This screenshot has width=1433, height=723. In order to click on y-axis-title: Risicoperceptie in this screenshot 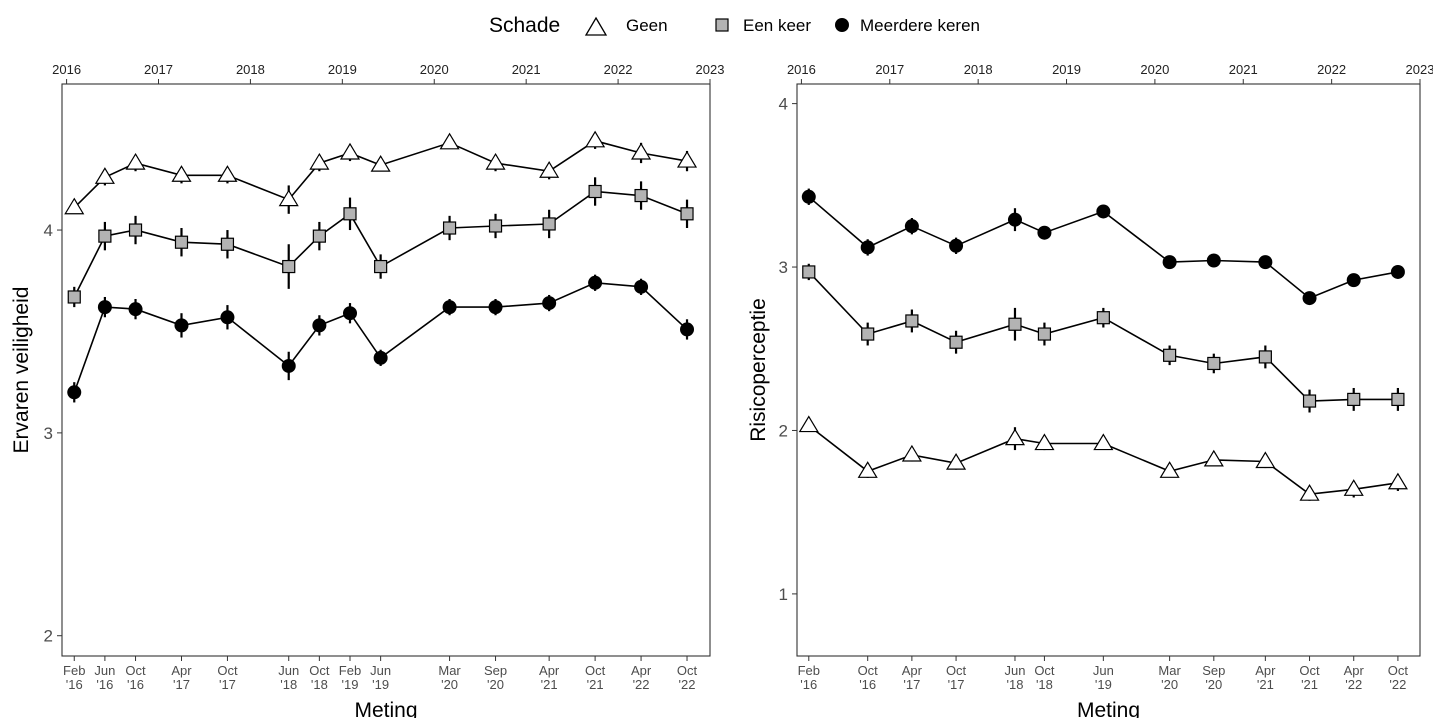, I will do `click(758, 370)`.